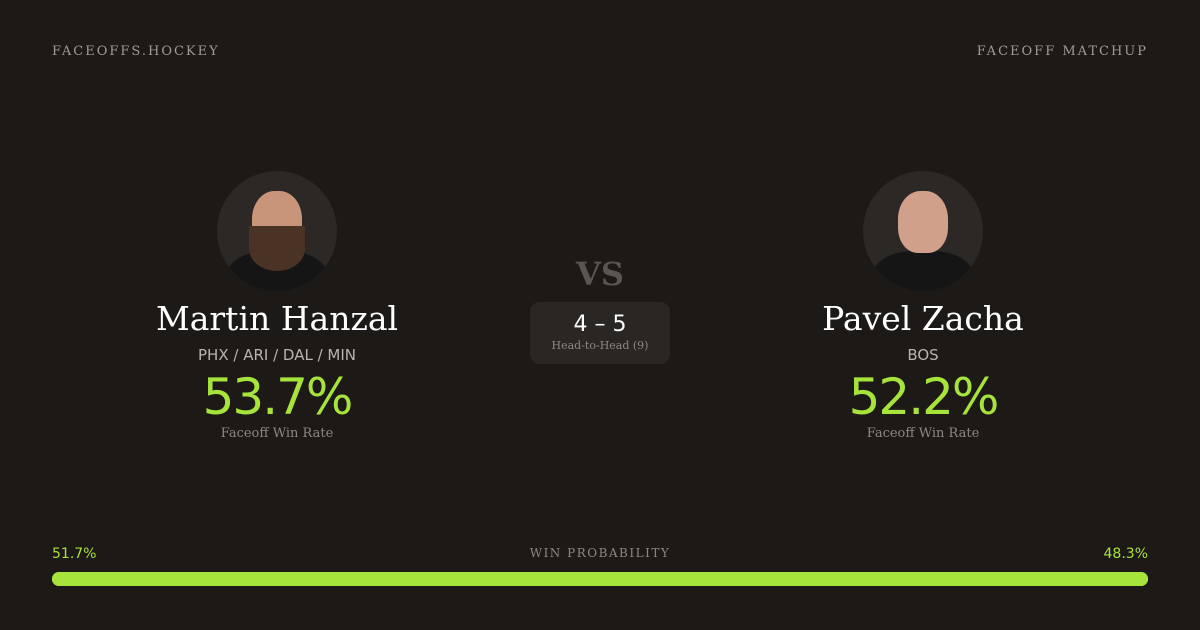 This screenshot has height=630, width=1200. I want to click on win-probability-bar, so click(600, 579).